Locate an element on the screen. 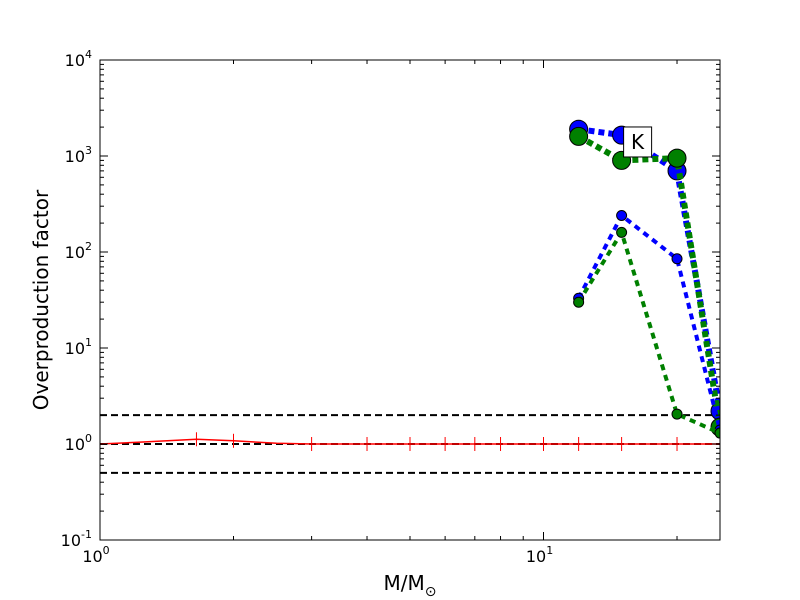 This screenshot has width=800, height=600. y-tick-label-5: 10⁴ is located at coordinates (78, 59).